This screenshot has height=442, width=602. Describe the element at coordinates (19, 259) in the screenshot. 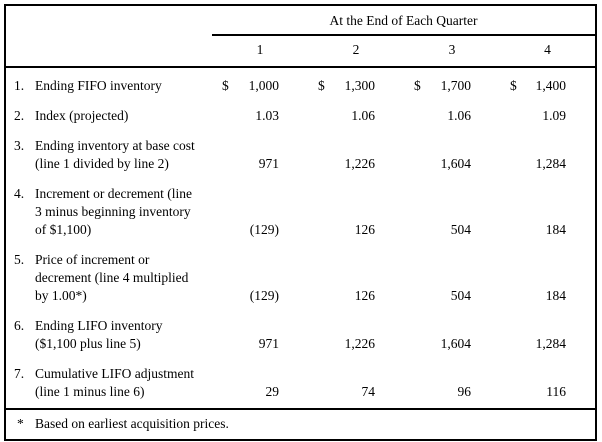

I see `row-number: 5.` at that location.